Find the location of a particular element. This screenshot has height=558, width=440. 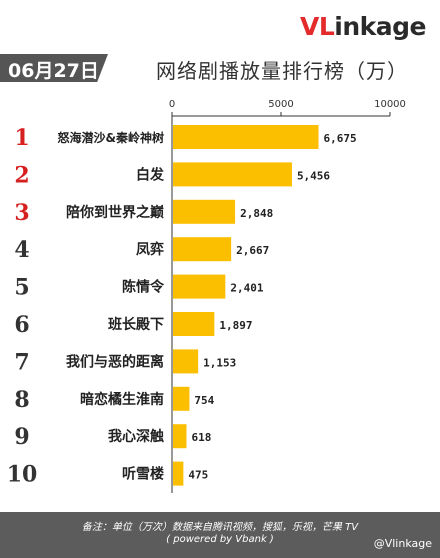

value-label: 2,667 is located at coordinates (252, 250).